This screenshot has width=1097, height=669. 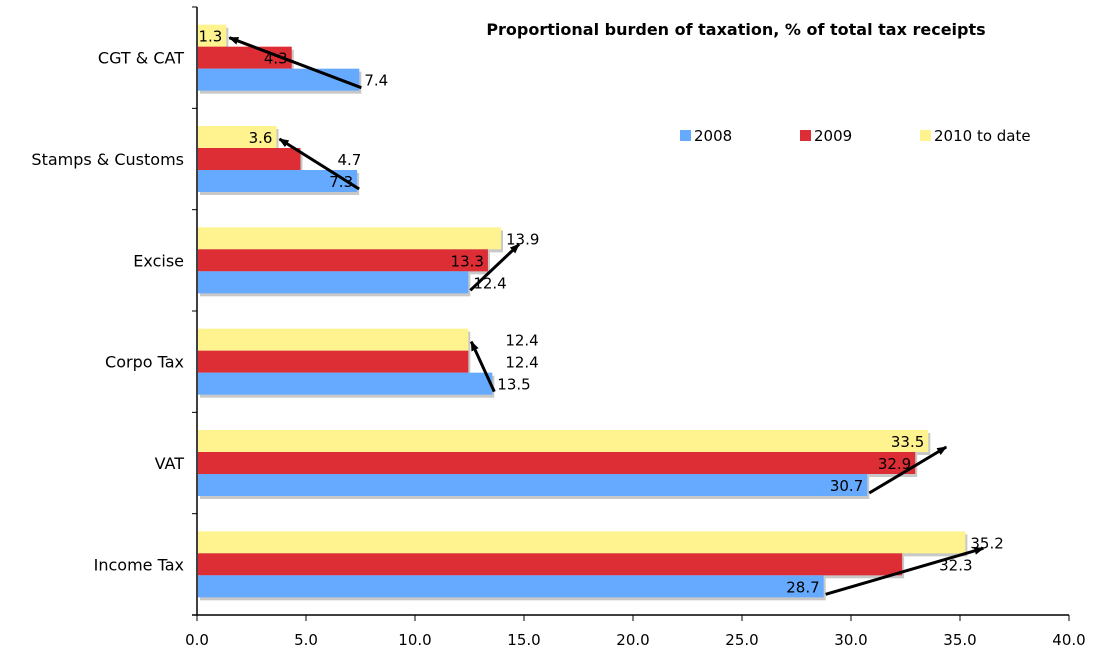 What do you see at coordinates (955, 565) in the screenshot?
I see `data-label: 32.3` at bounding box center [955, 565].